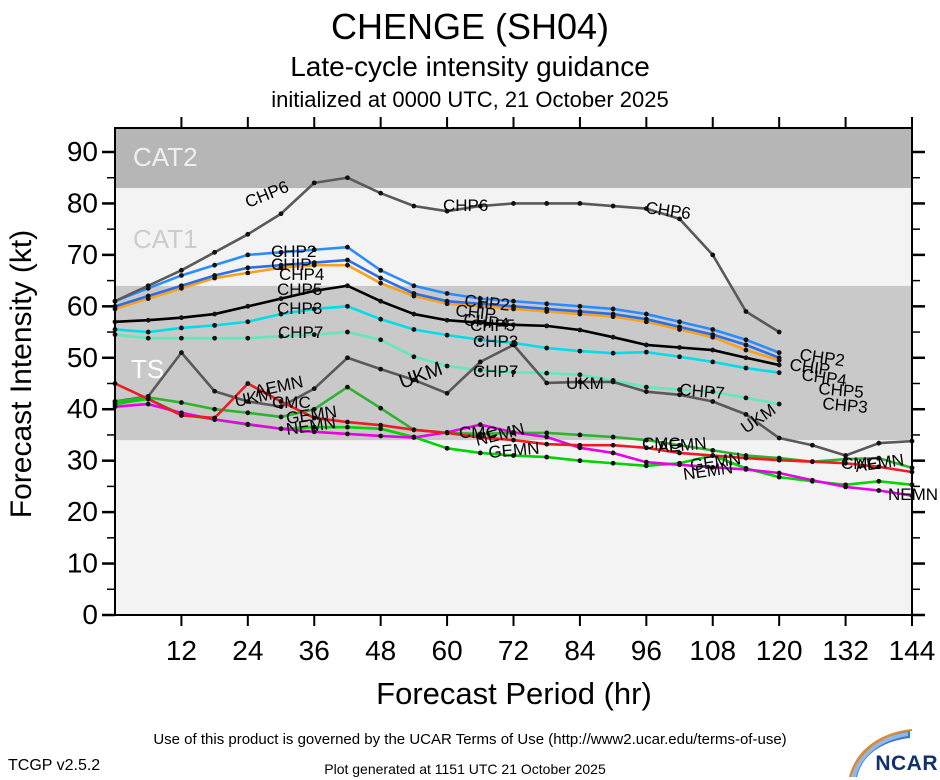  Describe the element at coordinates (514, 693) in the screenshot. I see `x-axis-label: Forecast Period (hr)` at that location.